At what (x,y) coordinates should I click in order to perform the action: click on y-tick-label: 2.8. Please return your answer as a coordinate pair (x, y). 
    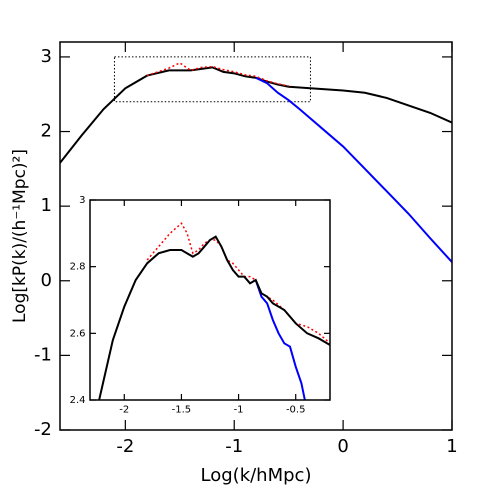
    Looking at the image, I should click on (78, 267).